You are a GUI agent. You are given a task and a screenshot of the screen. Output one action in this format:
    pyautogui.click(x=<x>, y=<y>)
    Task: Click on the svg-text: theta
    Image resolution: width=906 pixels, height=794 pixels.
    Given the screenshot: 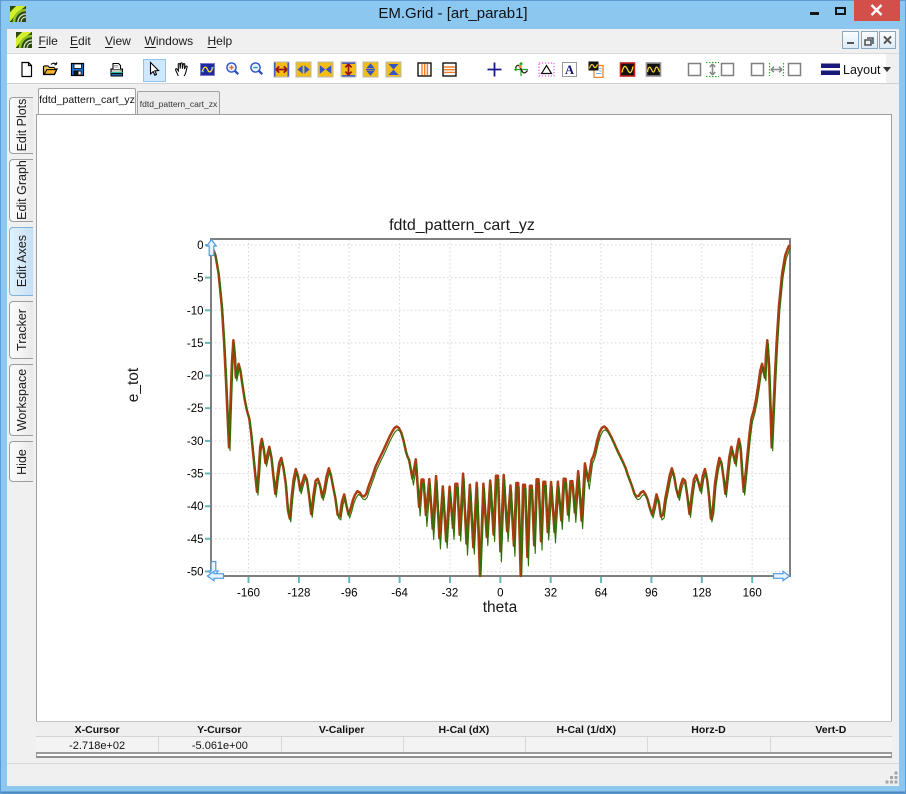 What is the action you would take?
    pyautogui.click(x=500, y=607)
    